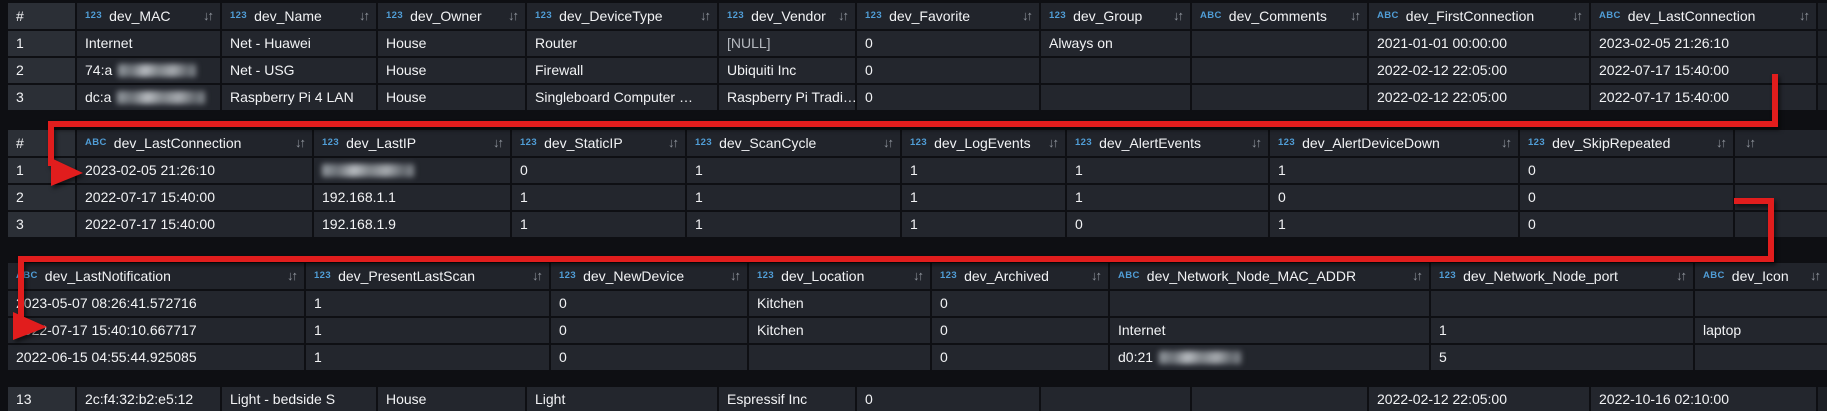 This screenshot has width=1827, height=411. Describe the element at coordinates (451, 16) in the screenshot. I see `column-header-dev_Owner: 123 dev_Owner ↓↑` at that location.